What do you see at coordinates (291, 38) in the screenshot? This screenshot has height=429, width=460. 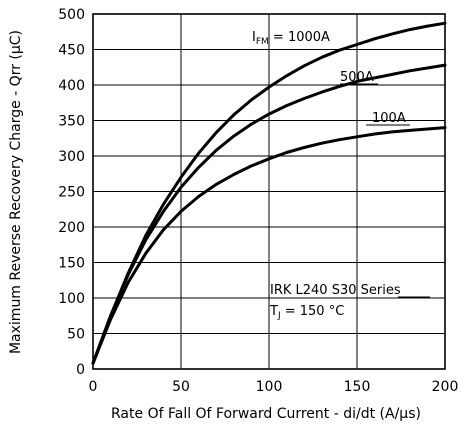 I see `curve-label-1000a: IFM = 1000A` at bounding box center [291, 38].